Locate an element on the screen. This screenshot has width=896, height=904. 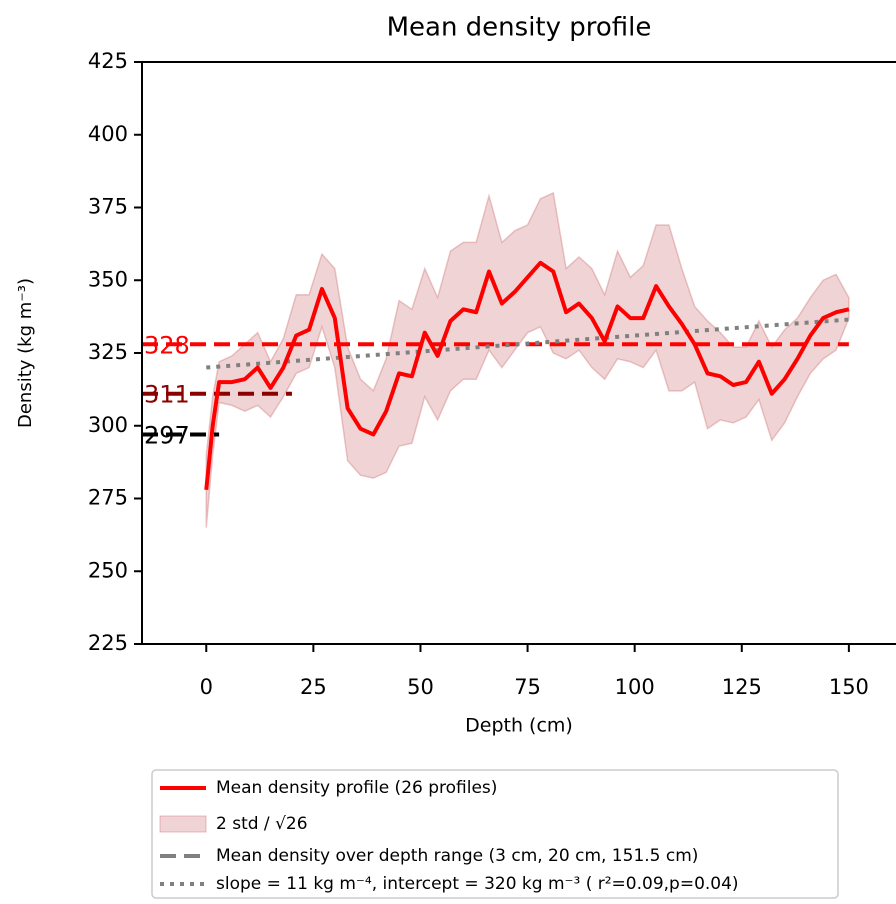
x-tick-label: 125 is located at coordinates (742, 687).